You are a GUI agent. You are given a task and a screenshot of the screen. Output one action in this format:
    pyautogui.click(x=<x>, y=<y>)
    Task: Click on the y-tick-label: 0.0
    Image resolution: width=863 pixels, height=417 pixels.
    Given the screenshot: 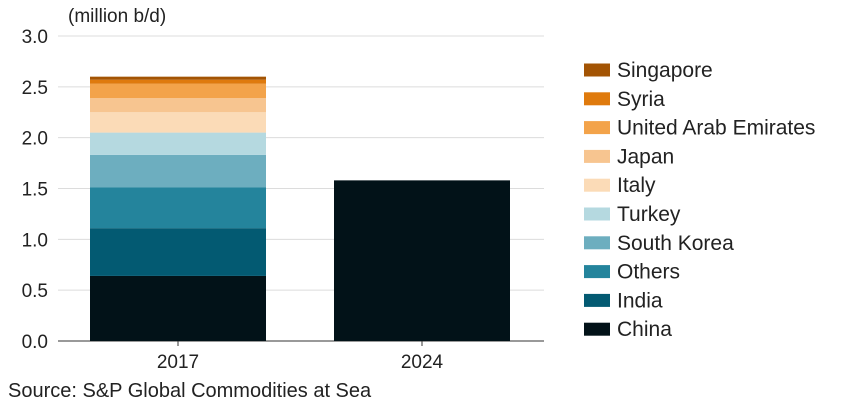 What is the action you would take?
    pyautogui.click(x=35, y=342)
    